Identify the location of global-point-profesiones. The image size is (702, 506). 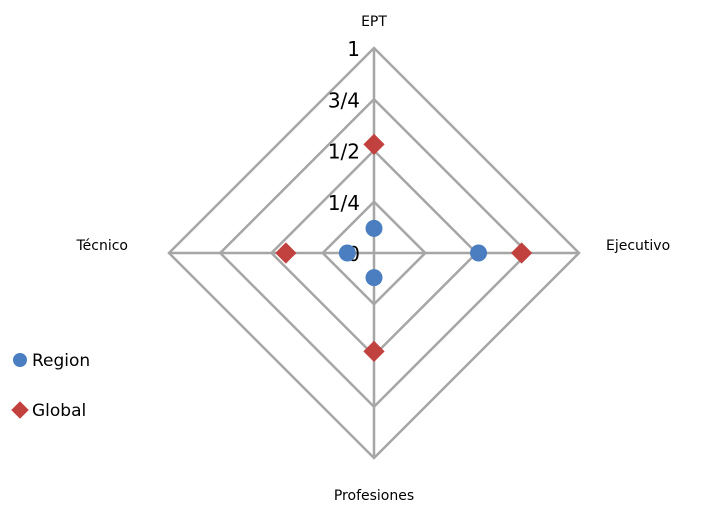
(374, 351).